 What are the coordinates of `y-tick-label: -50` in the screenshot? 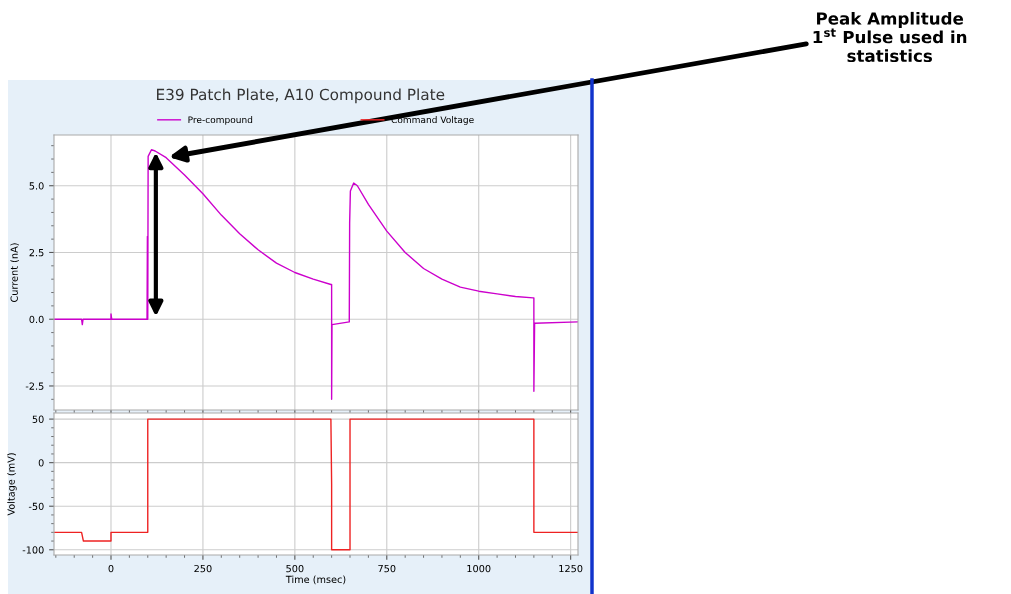 It's located at (36, 506).